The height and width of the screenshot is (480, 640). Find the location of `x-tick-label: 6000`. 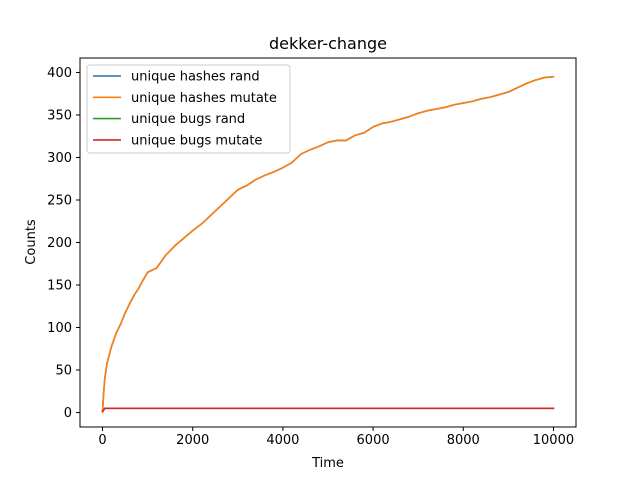

x-tick-label: 6000 is located at coordinates (373, 440).